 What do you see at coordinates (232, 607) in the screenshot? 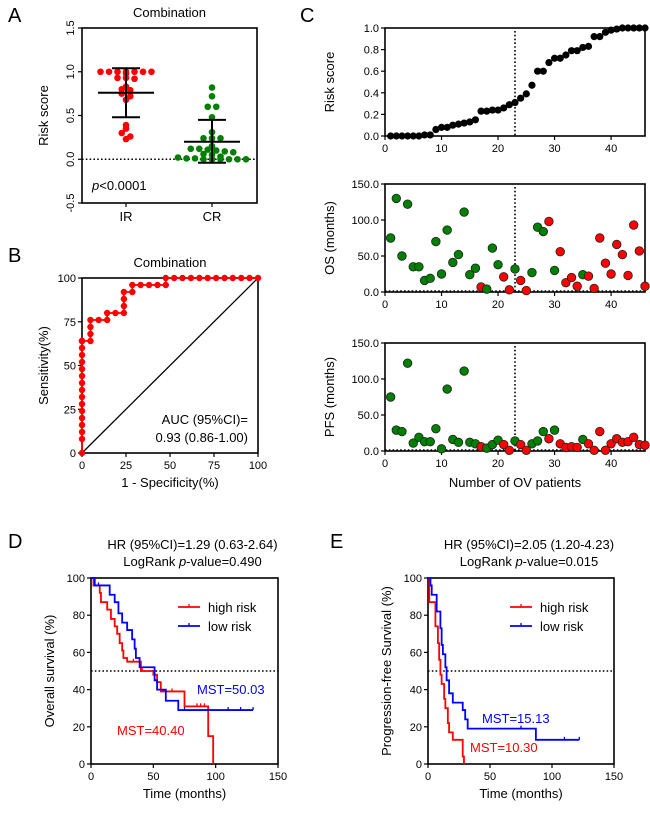
I see `legend-label: high risk` at bounding box center [232, 607].